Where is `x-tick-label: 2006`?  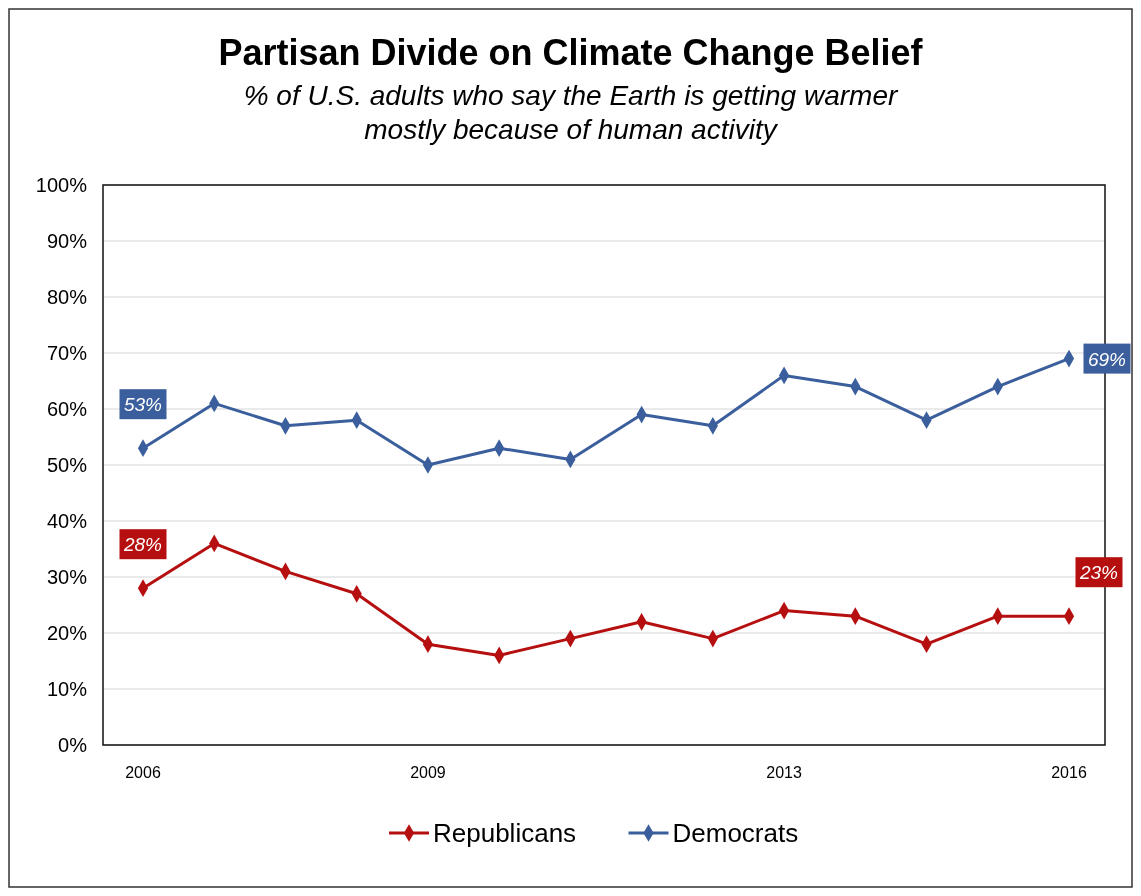
x-tick-label: 2006 is located at coordinates (143, 772).